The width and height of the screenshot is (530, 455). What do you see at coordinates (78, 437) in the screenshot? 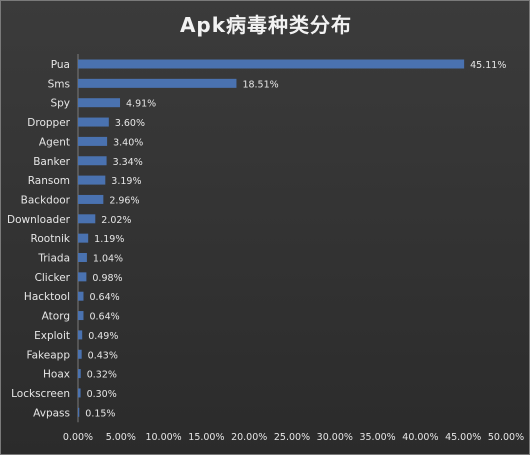
I see `x-tick-label: 0.00%` at bounding box center [78, 437].